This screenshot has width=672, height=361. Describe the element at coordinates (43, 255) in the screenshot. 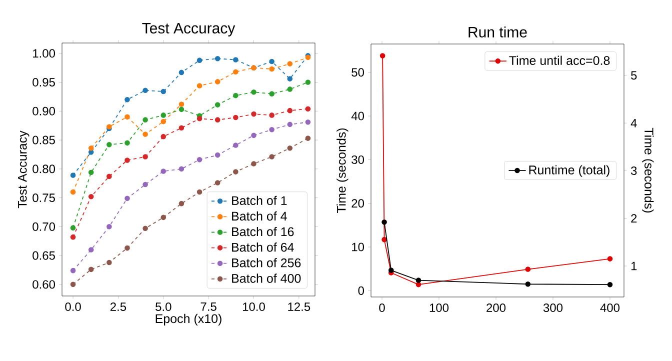

I see `y-tick-label: 0.65` at that location.